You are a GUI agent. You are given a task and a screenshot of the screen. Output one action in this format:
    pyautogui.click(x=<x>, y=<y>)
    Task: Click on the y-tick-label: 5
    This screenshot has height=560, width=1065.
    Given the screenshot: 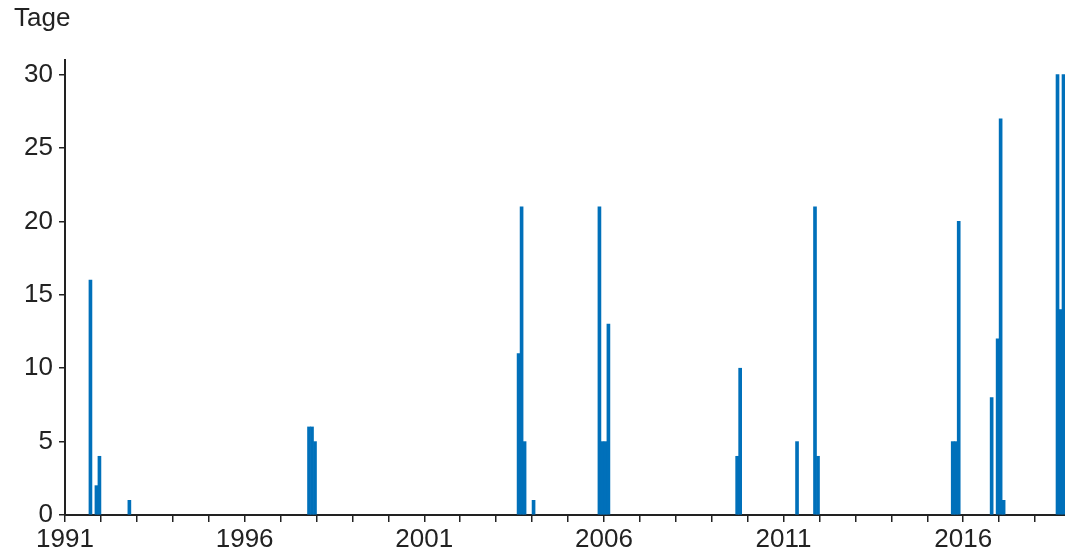 What is the action you would take?
    pyautogui.click(x=45, y=439)
    